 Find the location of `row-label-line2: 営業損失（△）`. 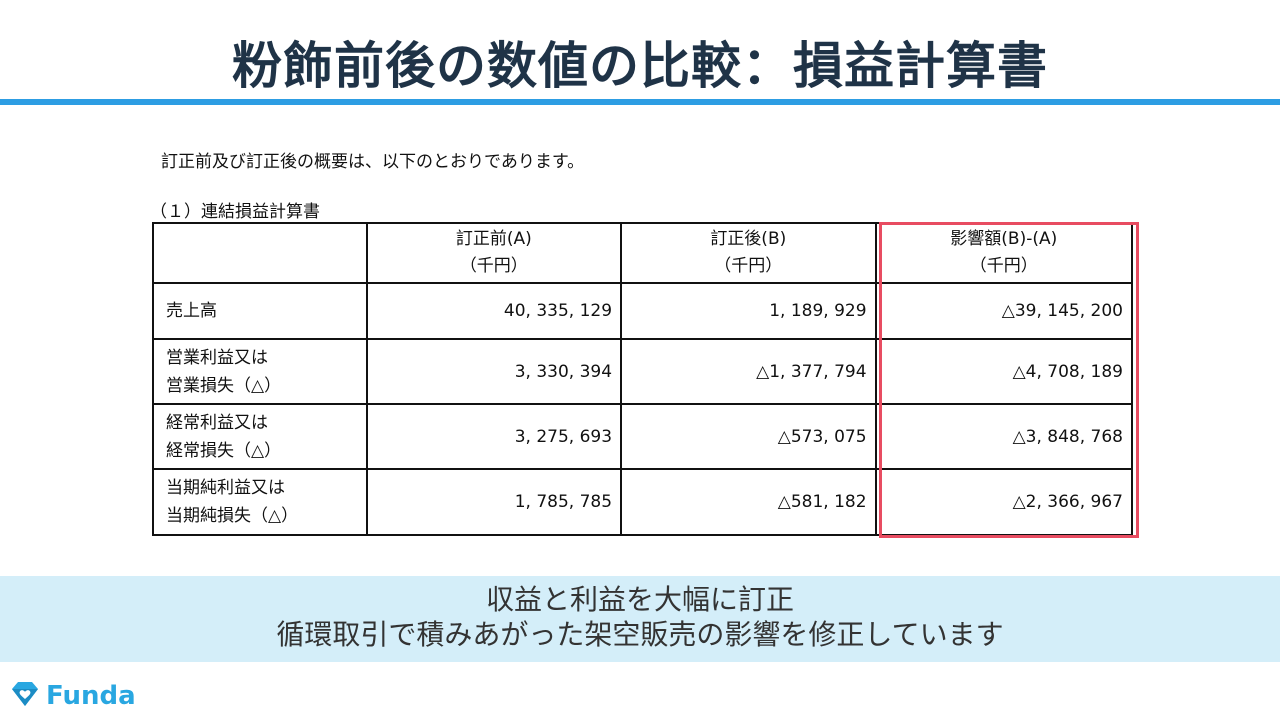

row-label-line2: 営業損失（△） is located at coordinates (224, 385).